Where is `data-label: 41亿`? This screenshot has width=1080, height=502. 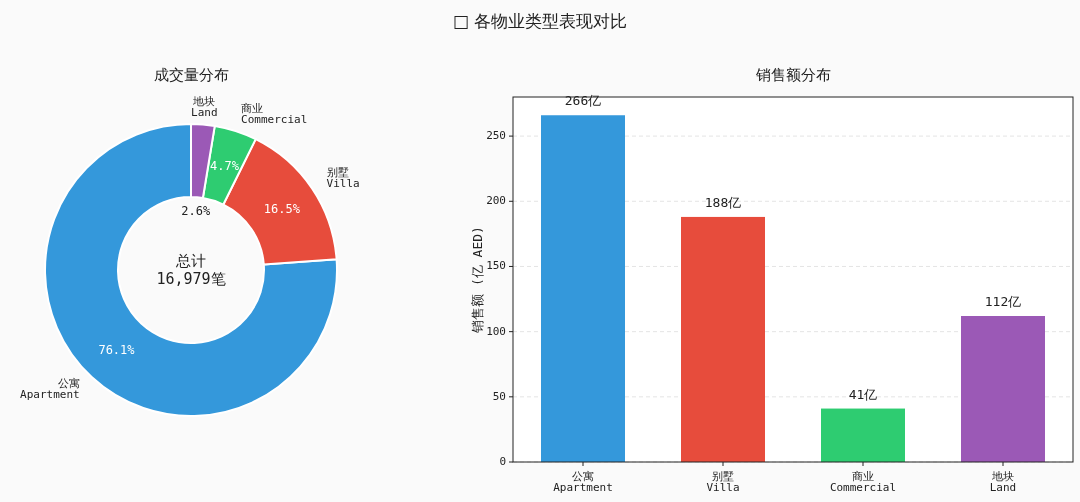 data-label: 41亿 is located at coordinates (863, 394).